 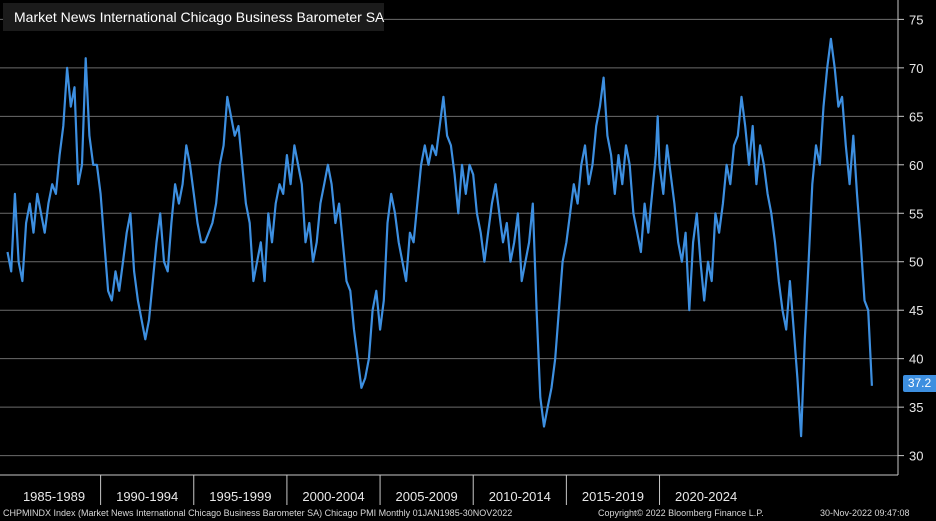 I want to click on footer-timestamp: 30-Nov-2022 09:47:08, so click(x=865, y=513).